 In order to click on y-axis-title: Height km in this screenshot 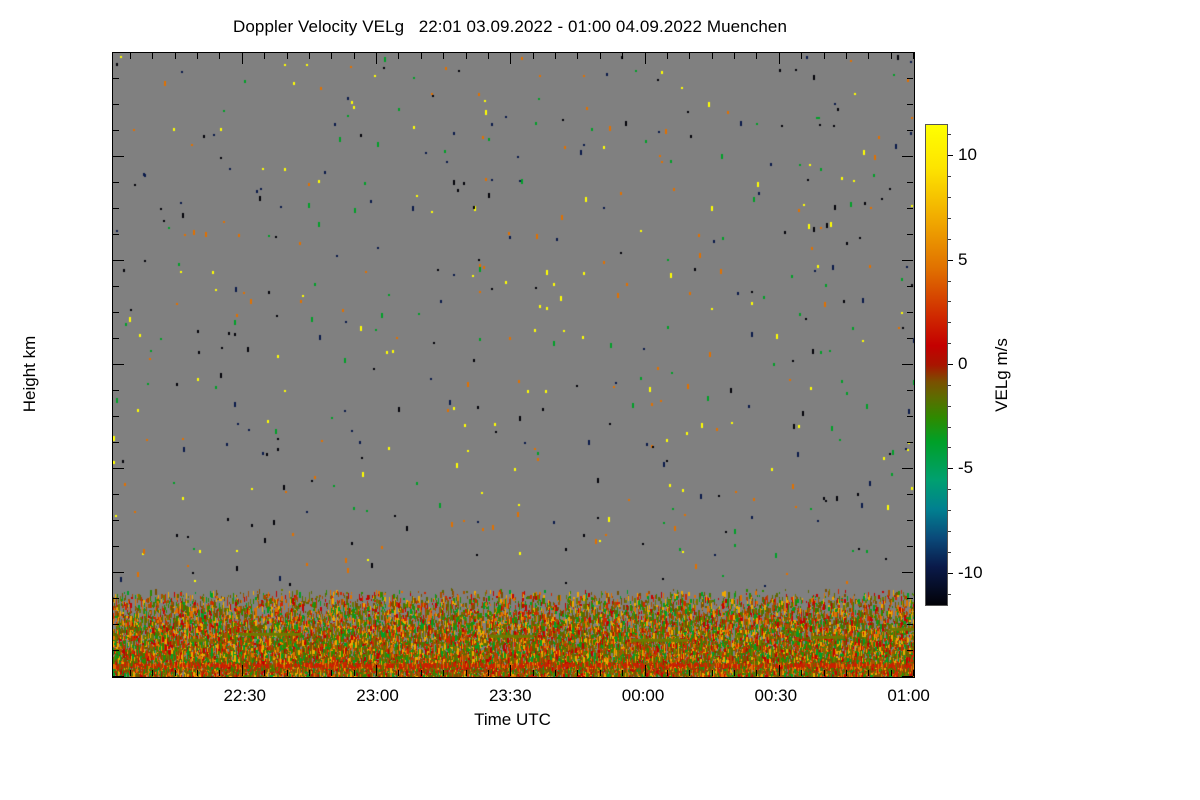, I will do `click(29, 374)`.